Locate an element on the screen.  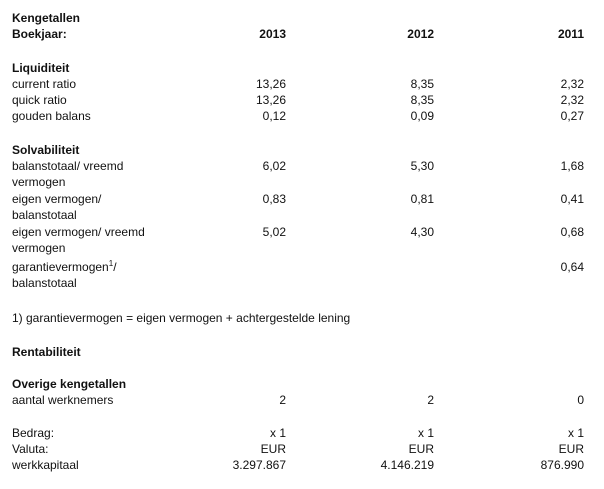
row-label: eigen vermogen/ vreemd is located at coordinates (78, 232).